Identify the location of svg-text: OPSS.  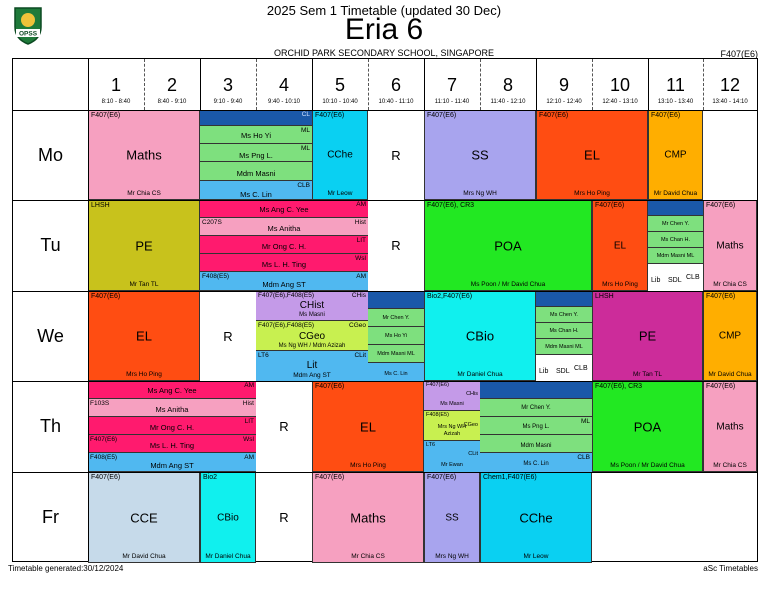
(28, 34).